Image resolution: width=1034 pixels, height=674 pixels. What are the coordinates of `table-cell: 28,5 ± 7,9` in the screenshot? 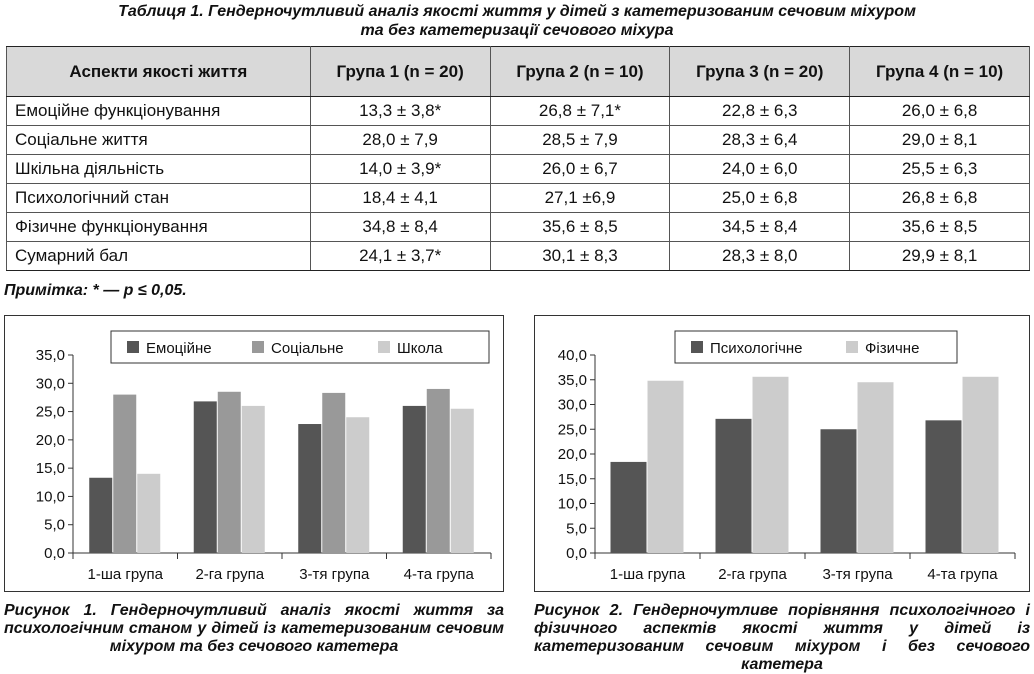 It's located at (580, 140).